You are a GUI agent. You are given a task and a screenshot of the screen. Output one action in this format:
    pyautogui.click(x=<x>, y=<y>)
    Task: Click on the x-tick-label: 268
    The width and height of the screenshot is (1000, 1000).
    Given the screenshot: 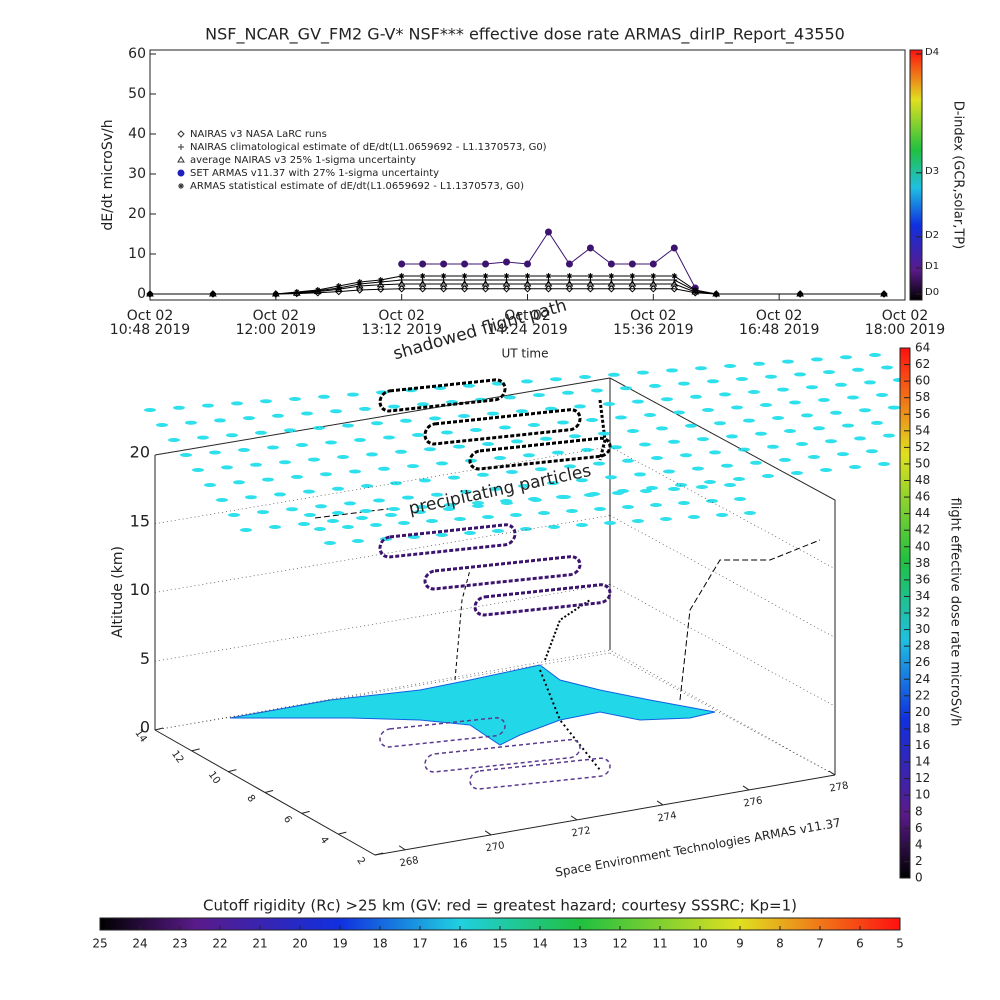 What is the action you would take?
    pyautogui.click(x=409, y=862)
    